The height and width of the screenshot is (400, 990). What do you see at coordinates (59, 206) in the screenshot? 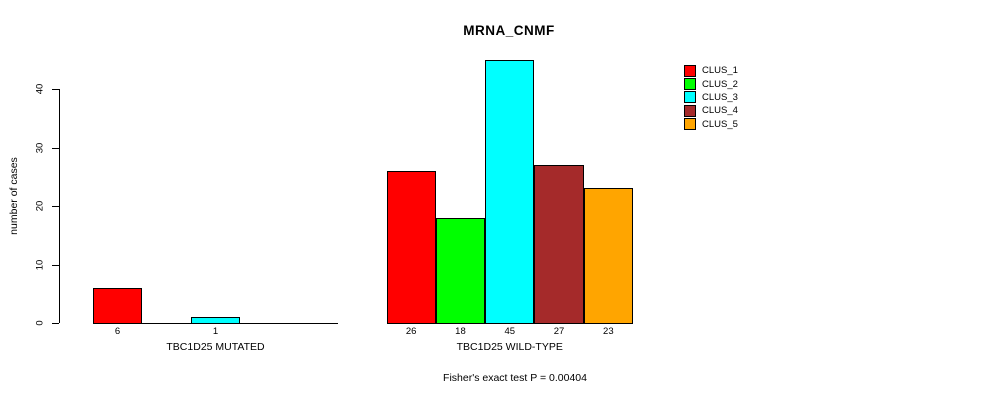
I see `y-axis-line` at bounding box center [59, 206].